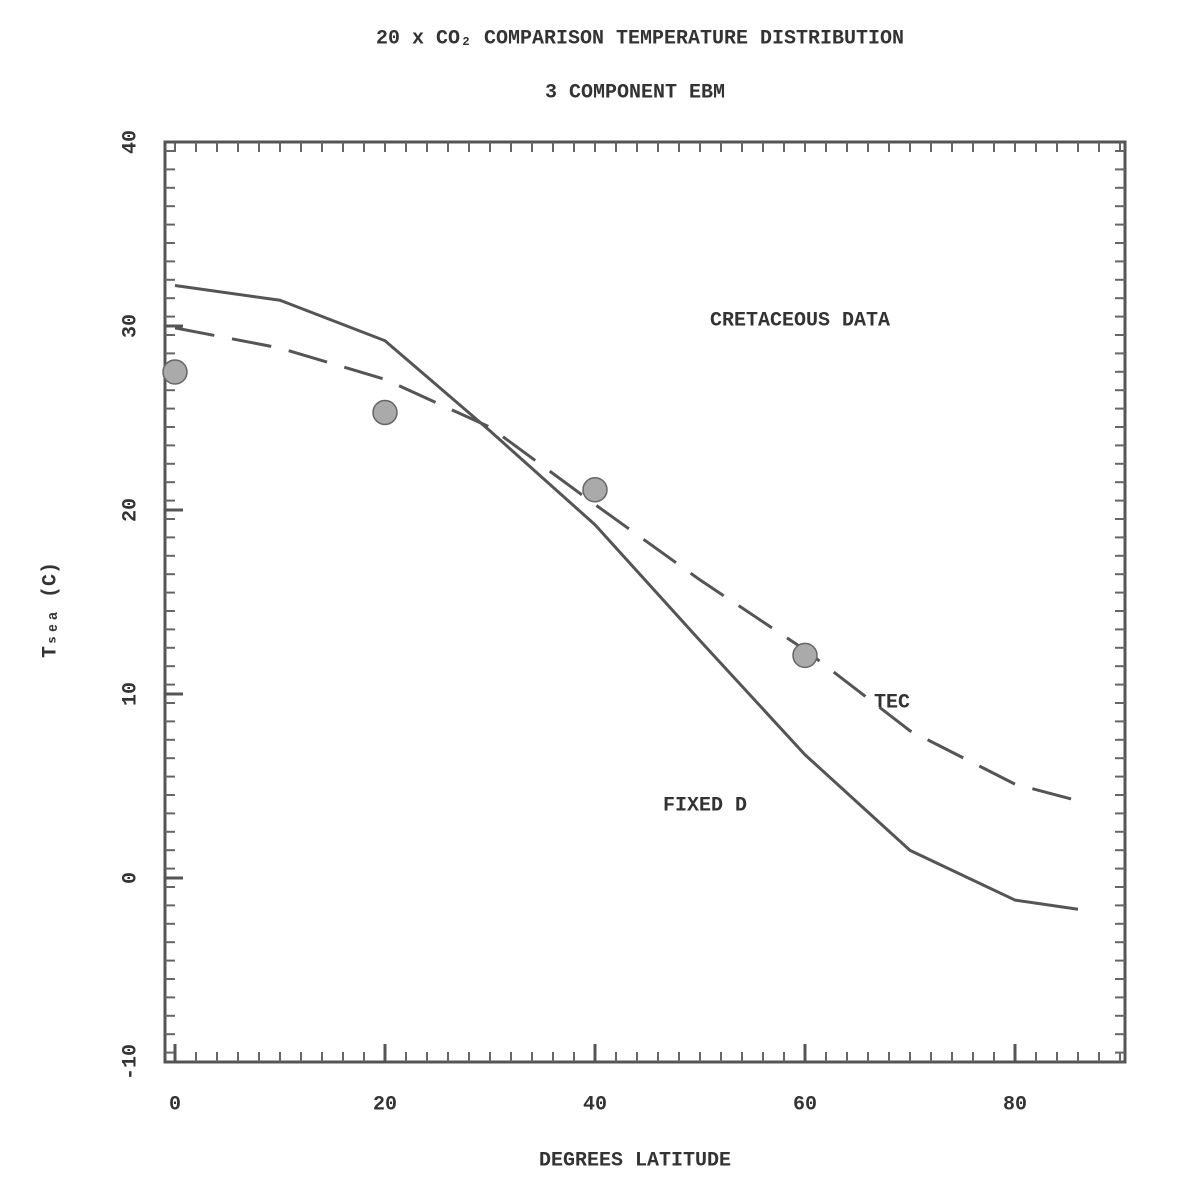  Describe the element at coordinates (805, 1104) in the screenshot. I see `x-tick-label: 60` at that location.